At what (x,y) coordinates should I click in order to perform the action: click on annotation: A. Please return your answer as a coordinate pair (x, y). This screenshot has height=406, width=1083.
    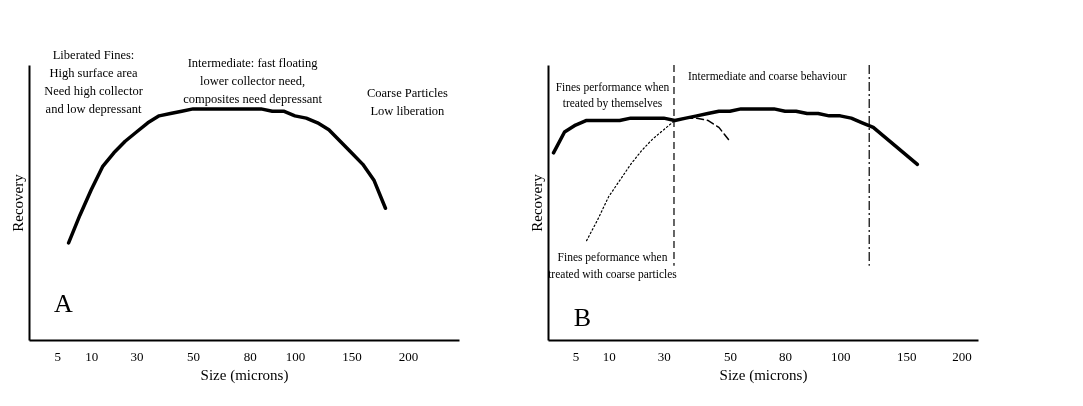
    Looking at the image, I should click on (64, 304).